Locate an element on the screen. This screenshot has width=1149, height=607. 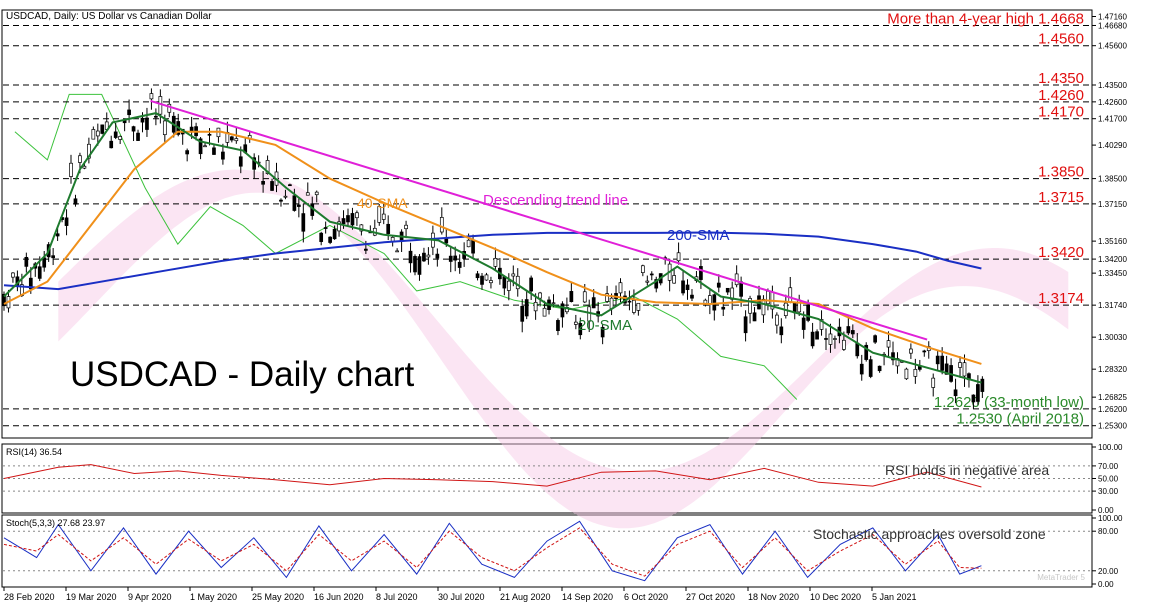
rsi-indicator: 100.00 70.00 50.00 30.00 0.00 is located at coordinates (563, 479).